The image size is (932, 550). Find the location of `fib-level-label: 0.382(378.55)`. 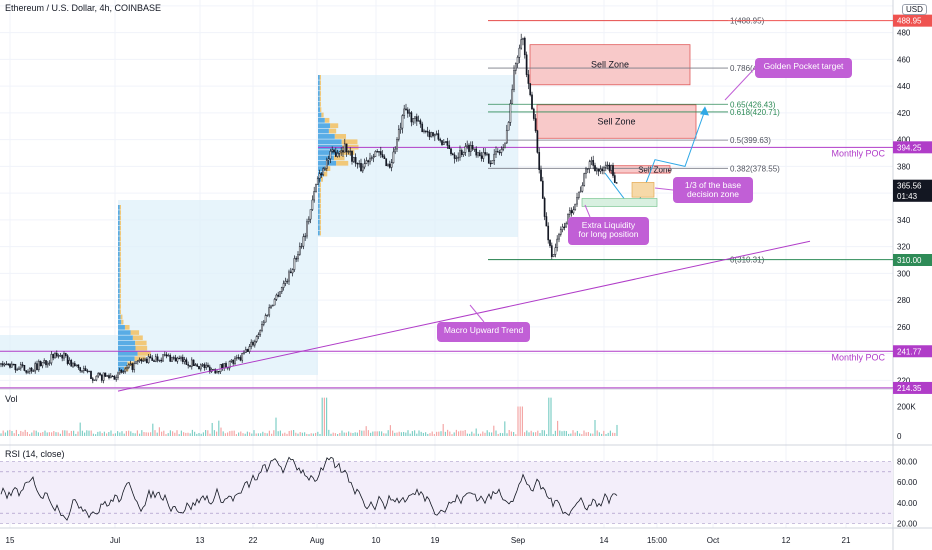

fib-level-label: 0.382(378.55) is located at coordinates (755, 168).